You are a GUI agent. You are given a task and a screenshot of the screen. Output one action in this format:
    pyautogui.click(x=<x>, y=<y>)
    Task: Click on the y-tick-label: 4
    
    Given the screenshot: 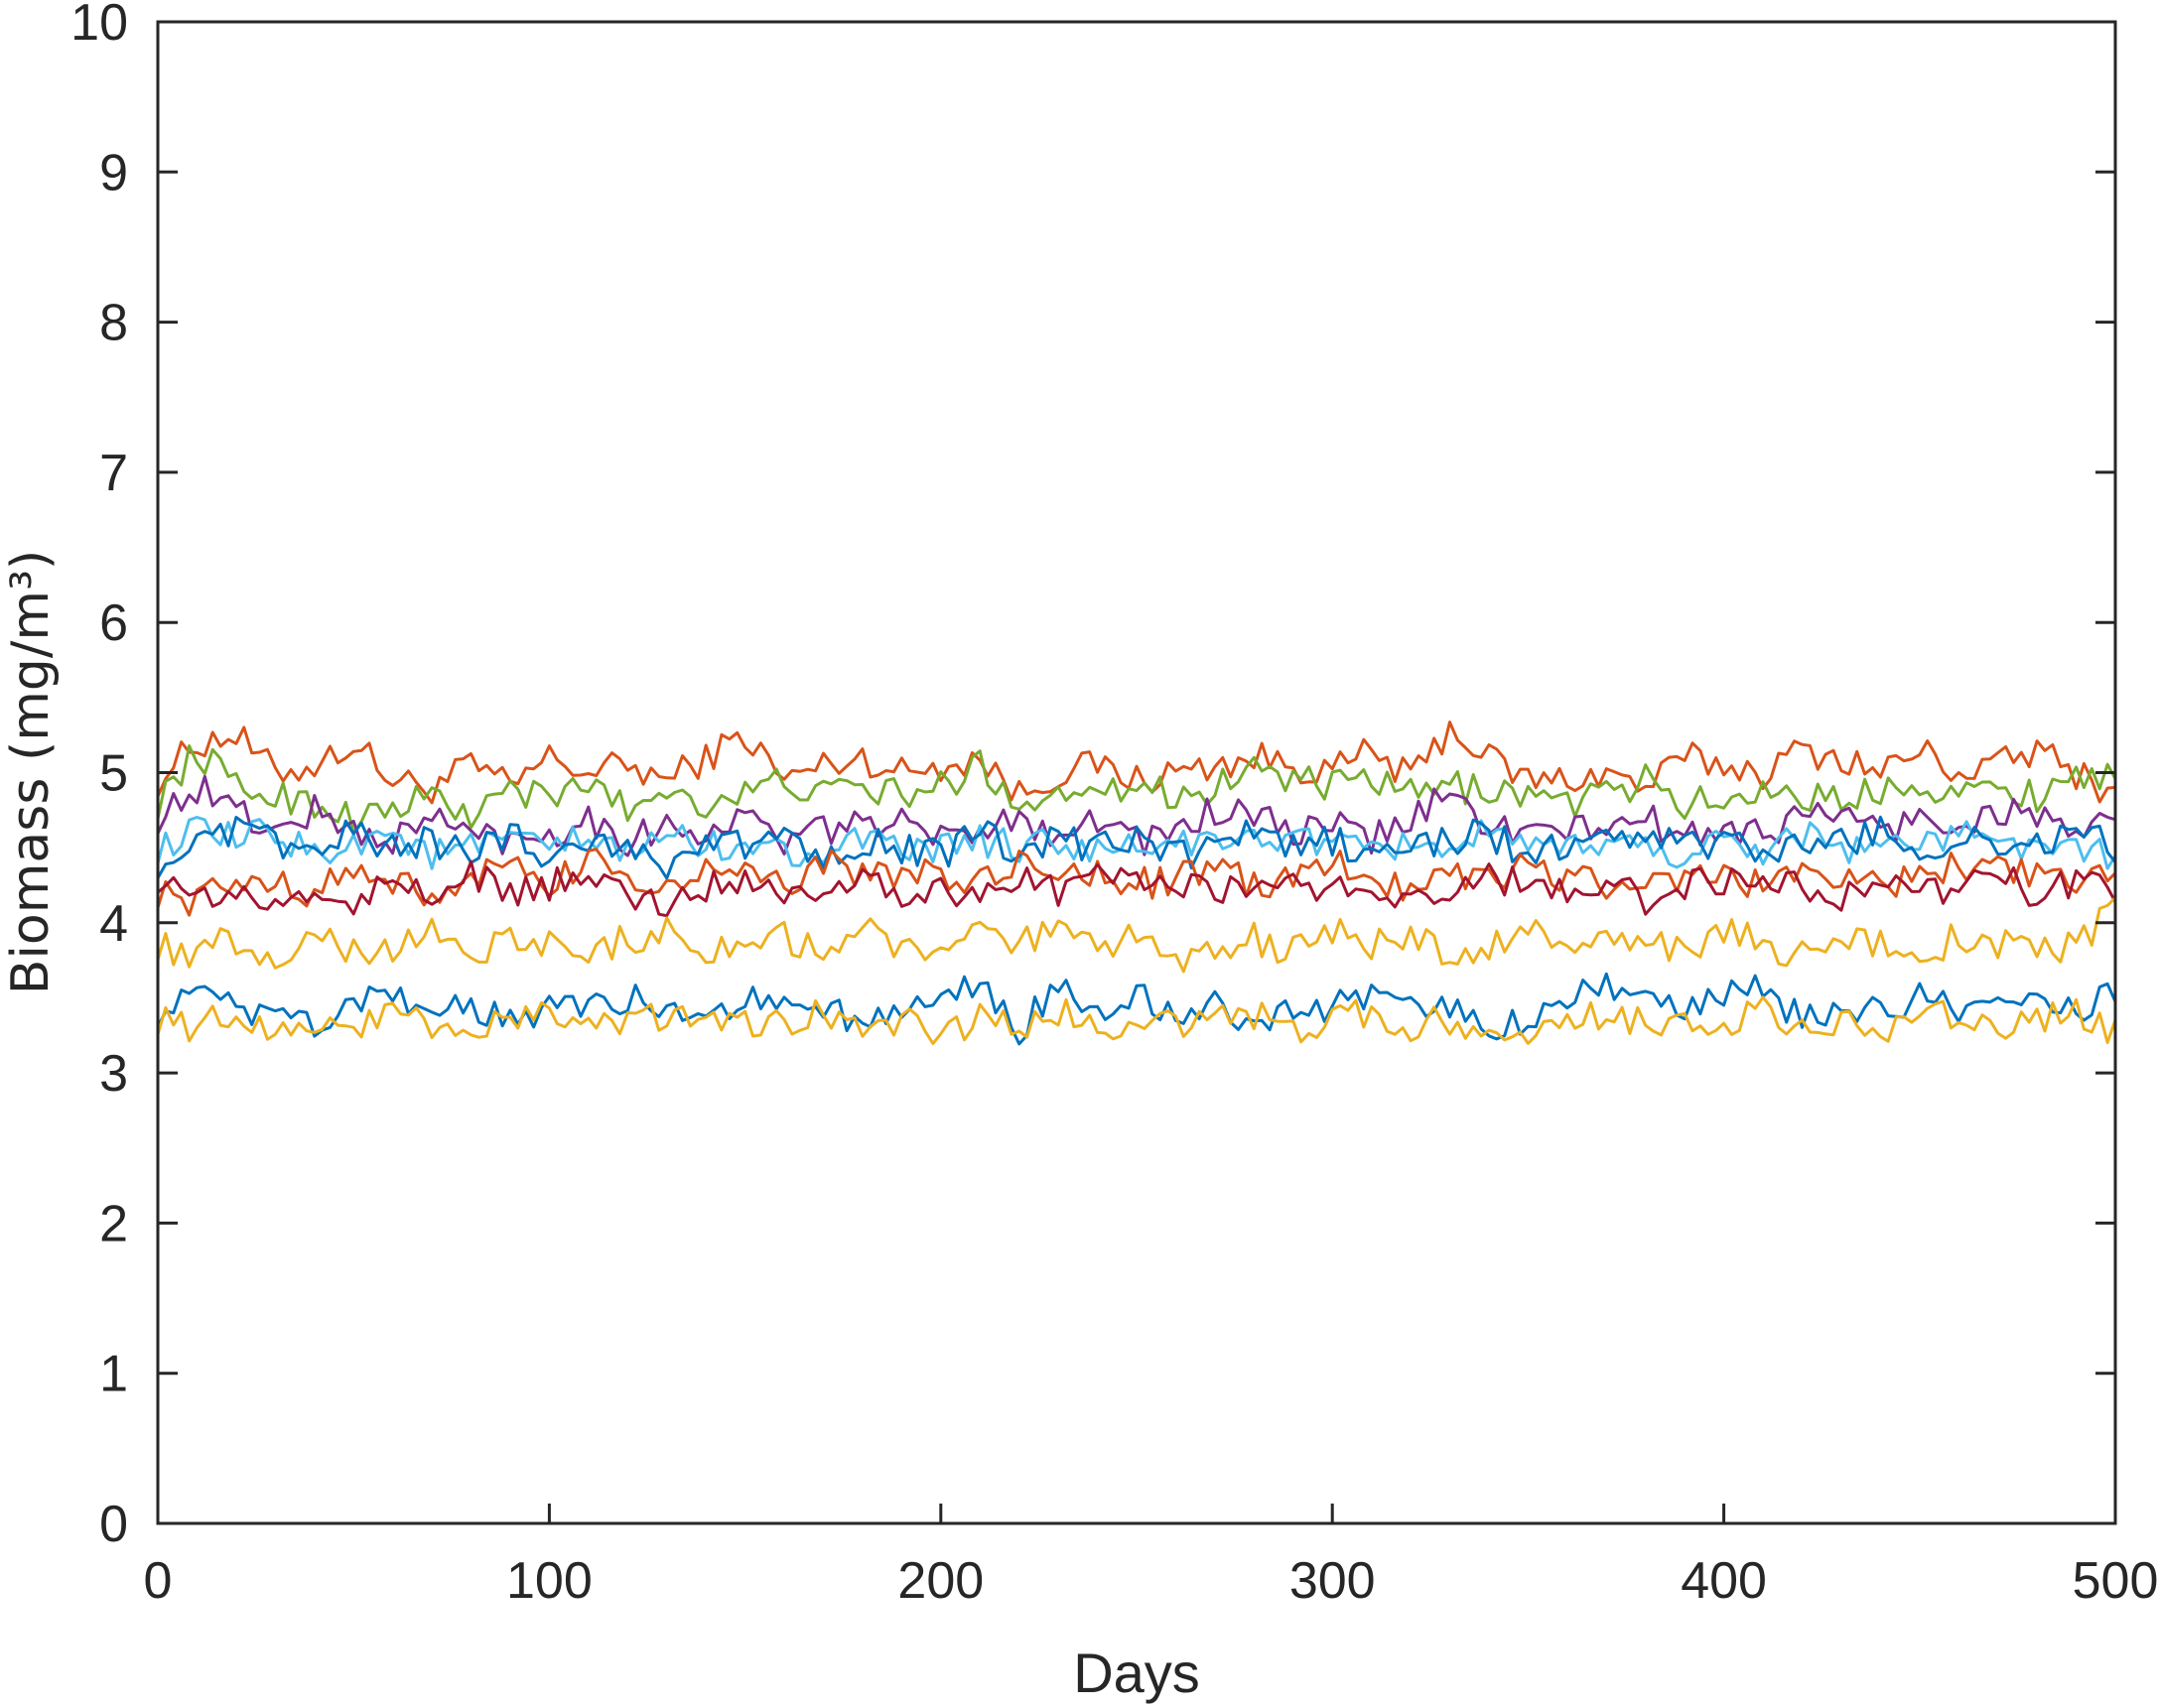 What is the action you would take?
    pyautogui.click(x=113, y=924)
    